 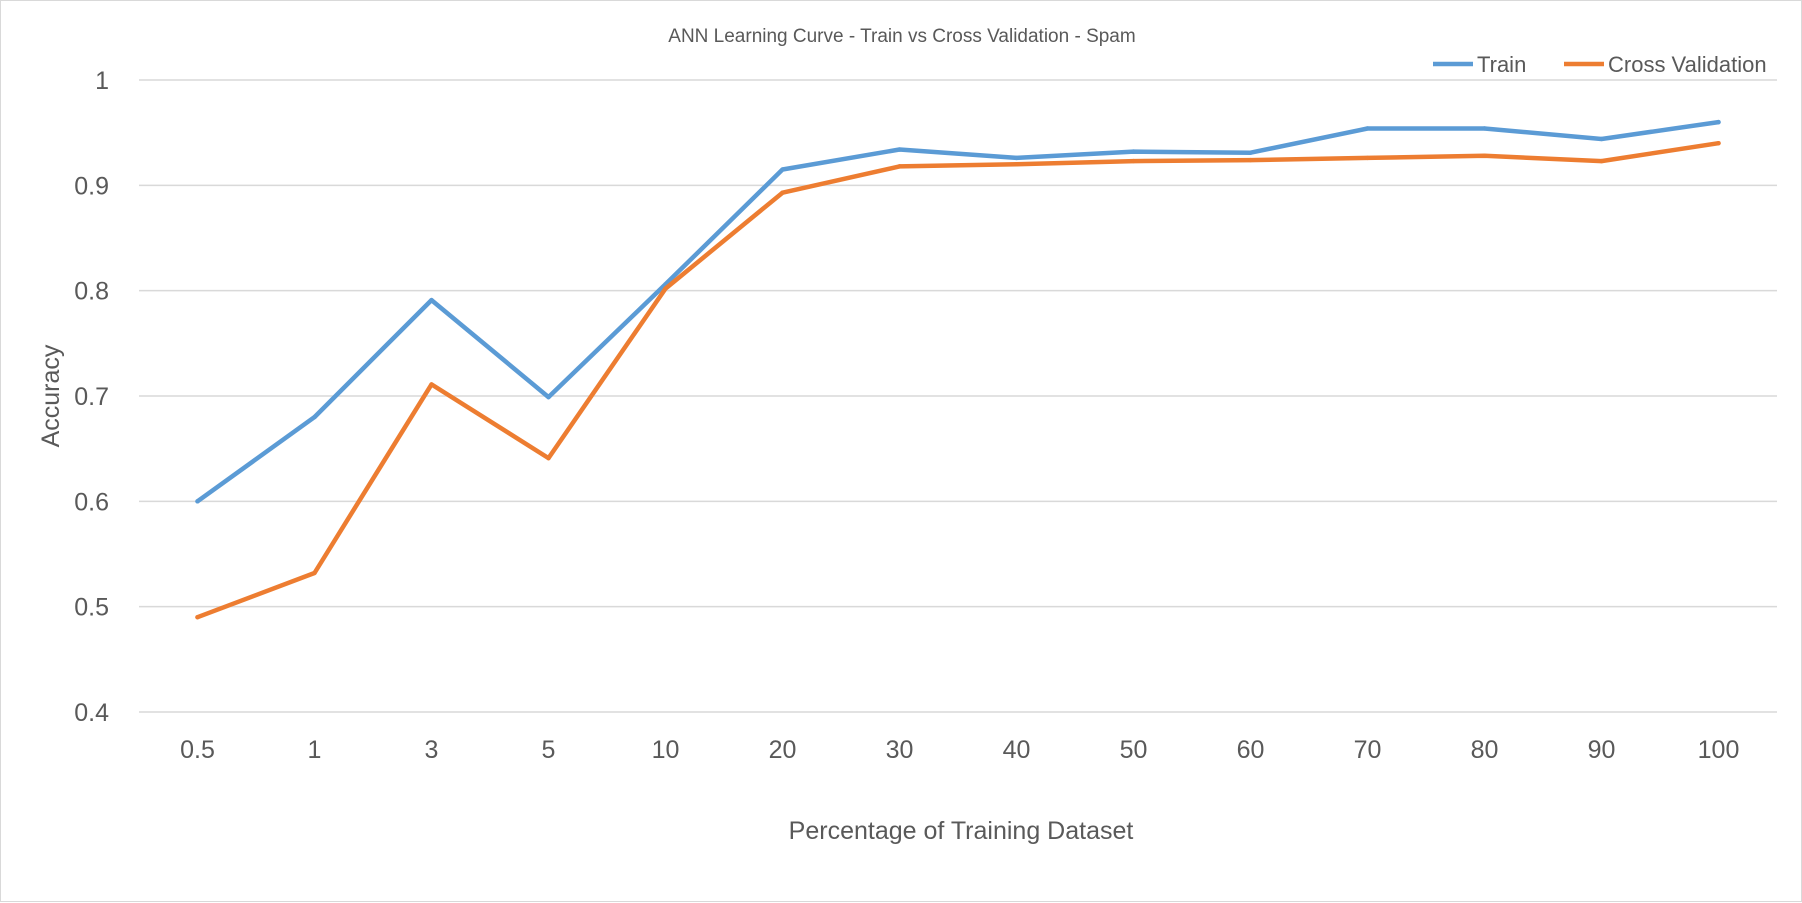 What do you see at coordinates (91, 186) in the screenshot?
I see `y-tick-label: 0.9` at bounding box center [91, 186].